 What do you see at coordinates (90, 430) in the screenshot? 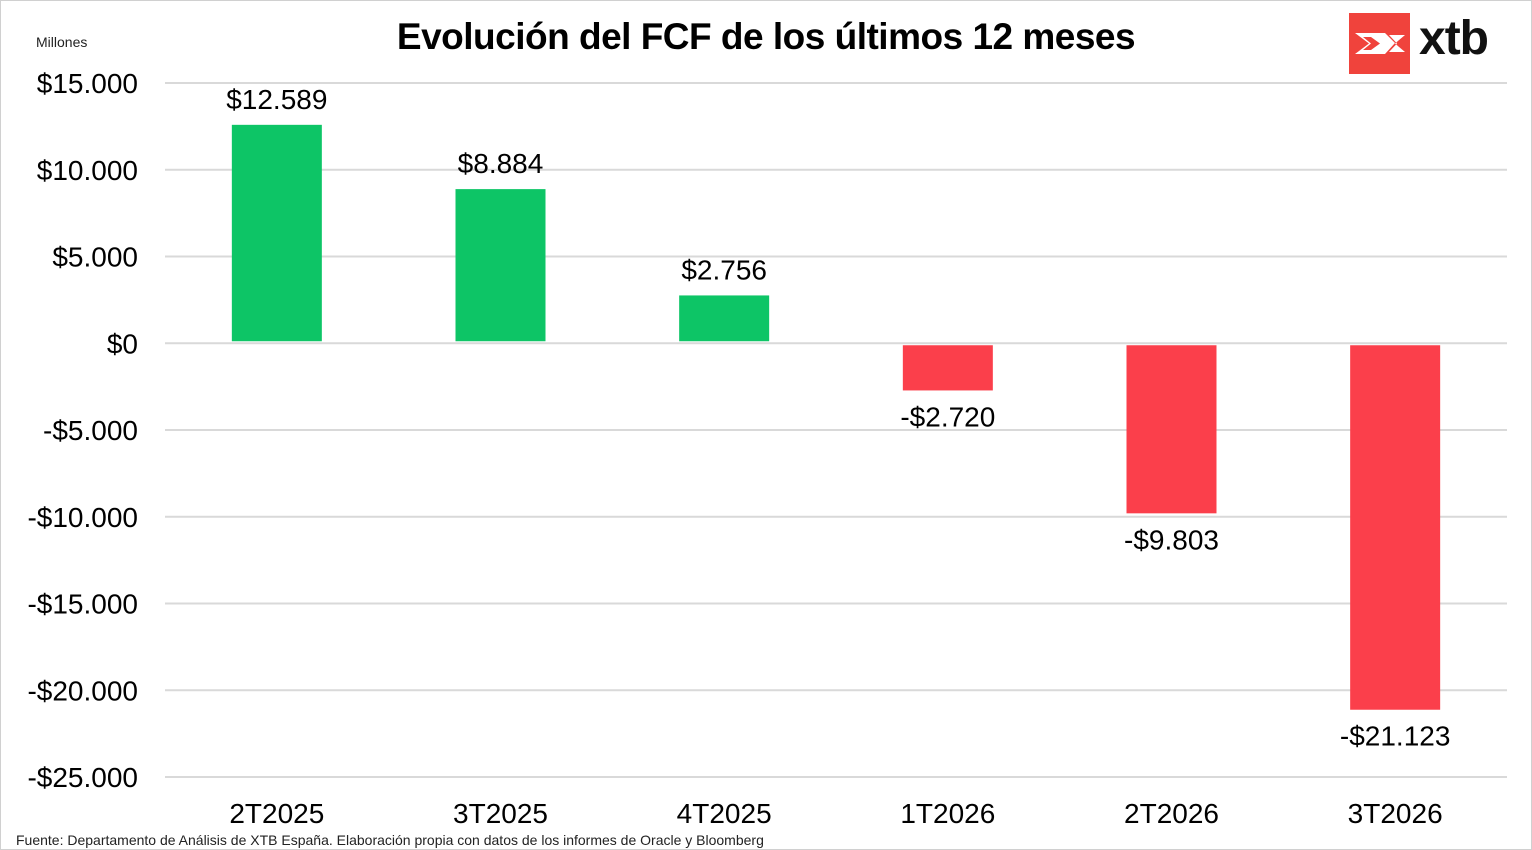
I see `y-tick-label: -$5.000` at bounding box center [90, 430].